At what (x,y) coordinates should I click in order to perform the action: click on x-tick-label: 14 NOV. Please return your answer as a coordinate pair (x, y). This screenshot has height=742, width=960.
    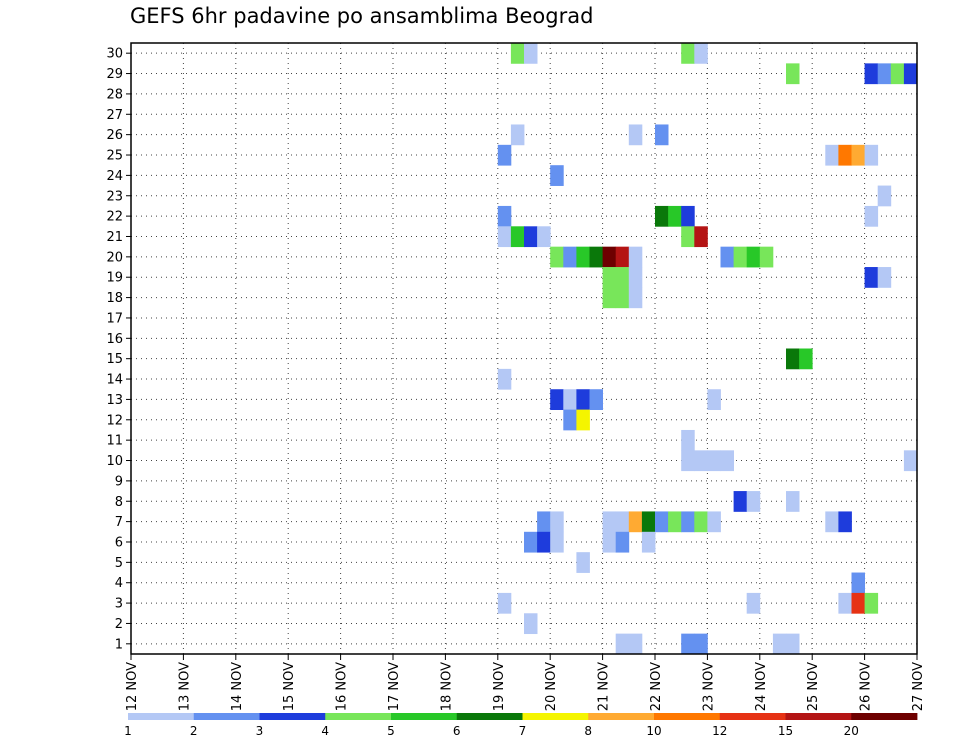
    Looking at the image, I should click on (237, 686).